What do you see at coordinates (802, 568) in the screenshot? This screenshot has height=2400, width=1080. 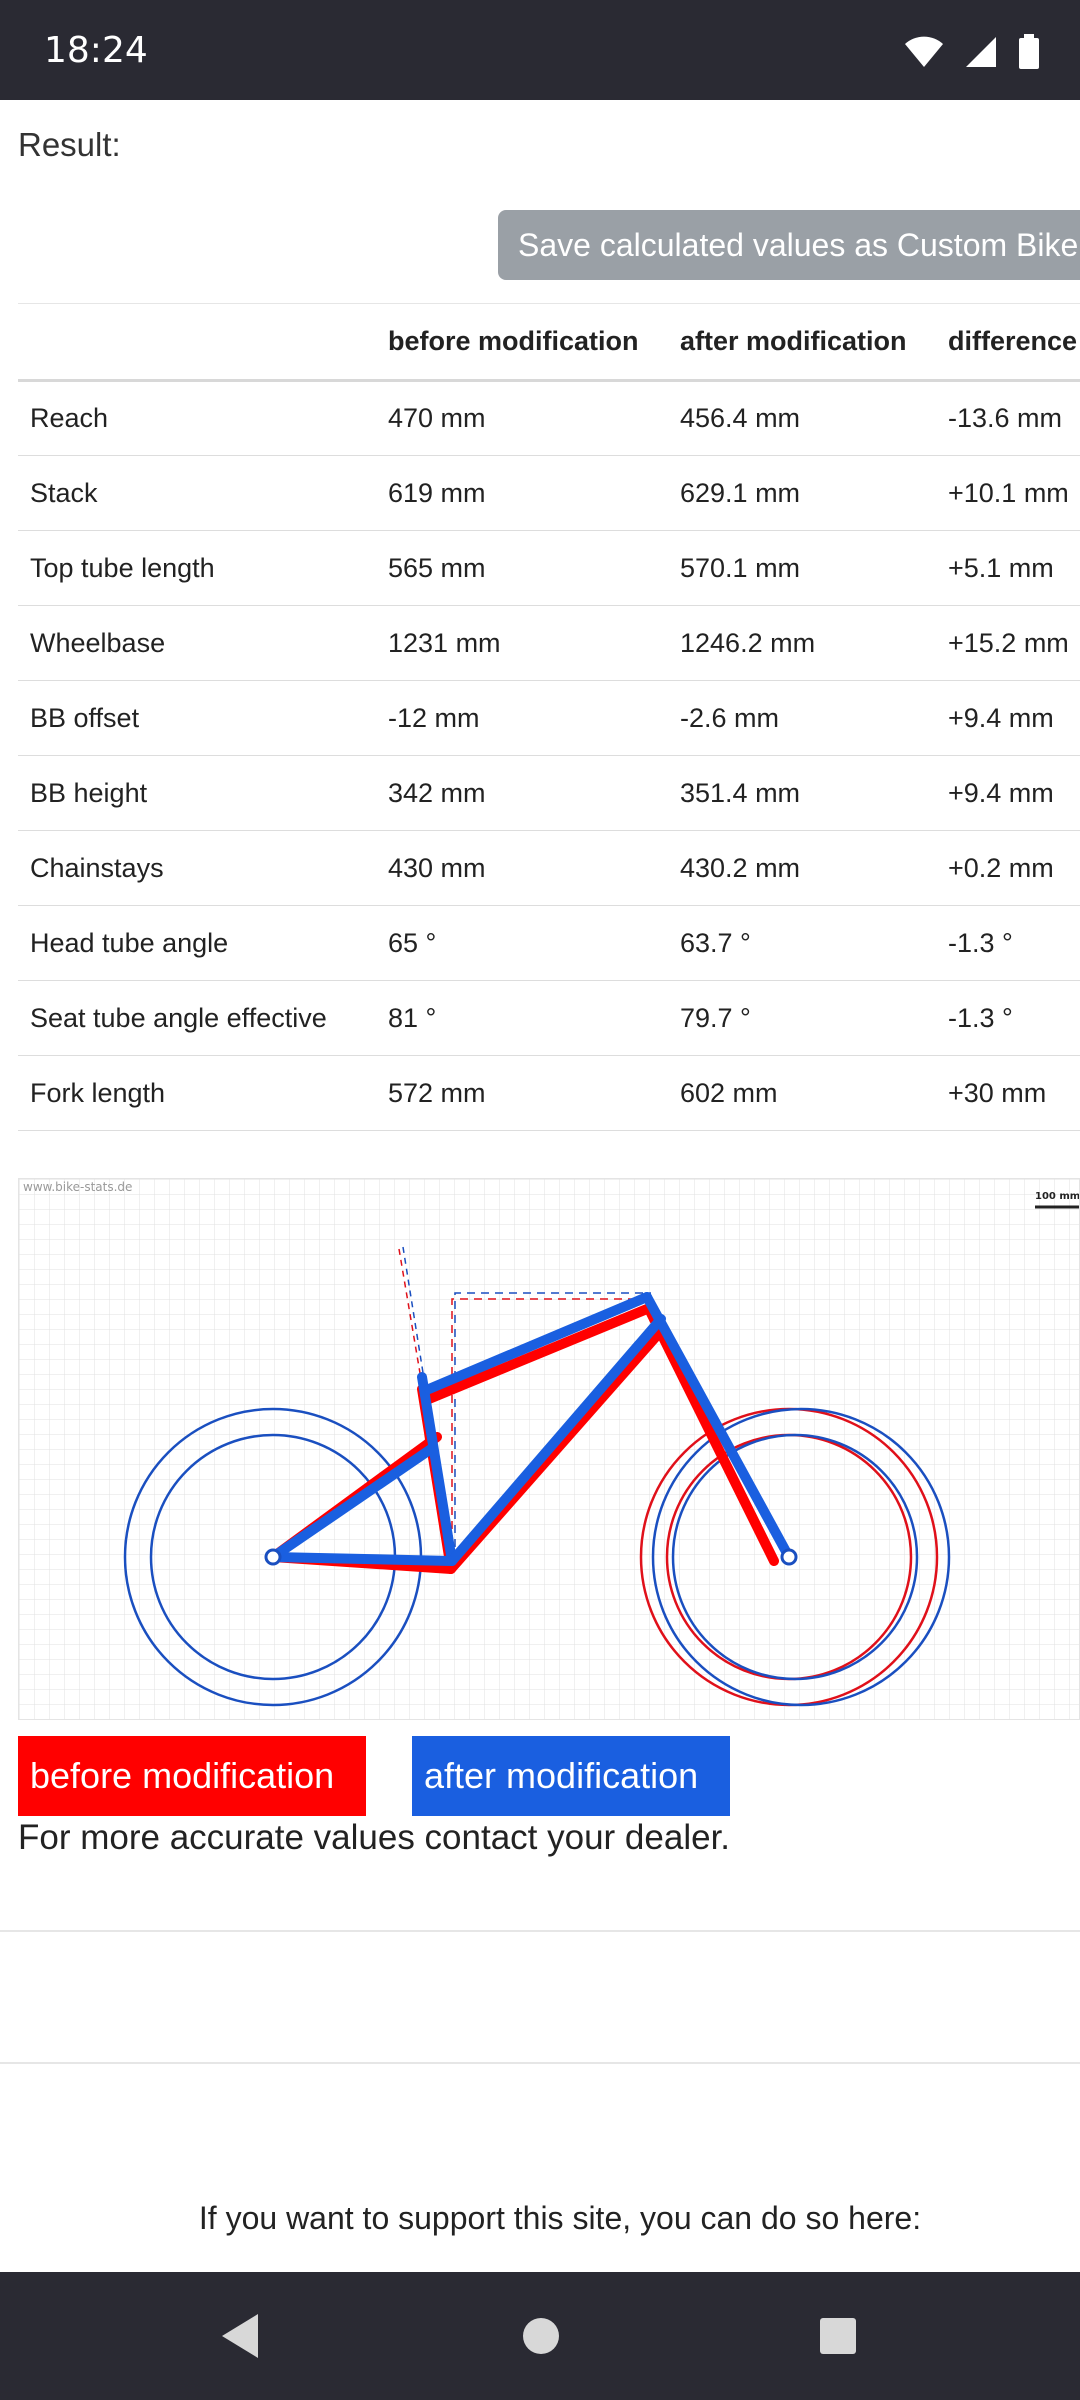 I see `row-after-value: 570.1 mm` at bounding box center [802, 568].